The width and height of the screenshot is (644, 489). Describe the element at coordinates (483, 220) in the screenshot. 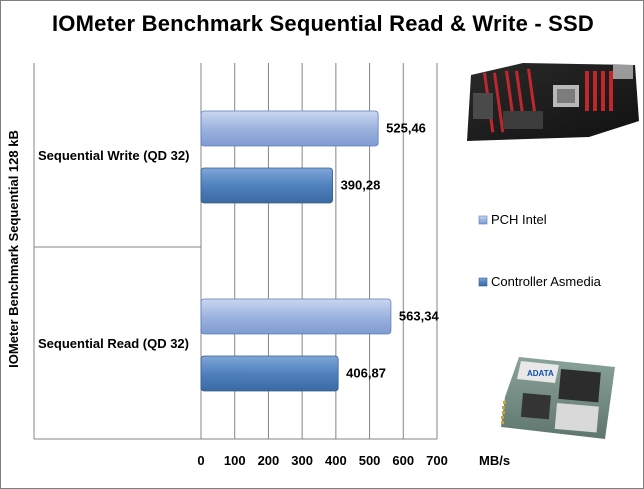

I see `legend-swatch-pch` at that location.